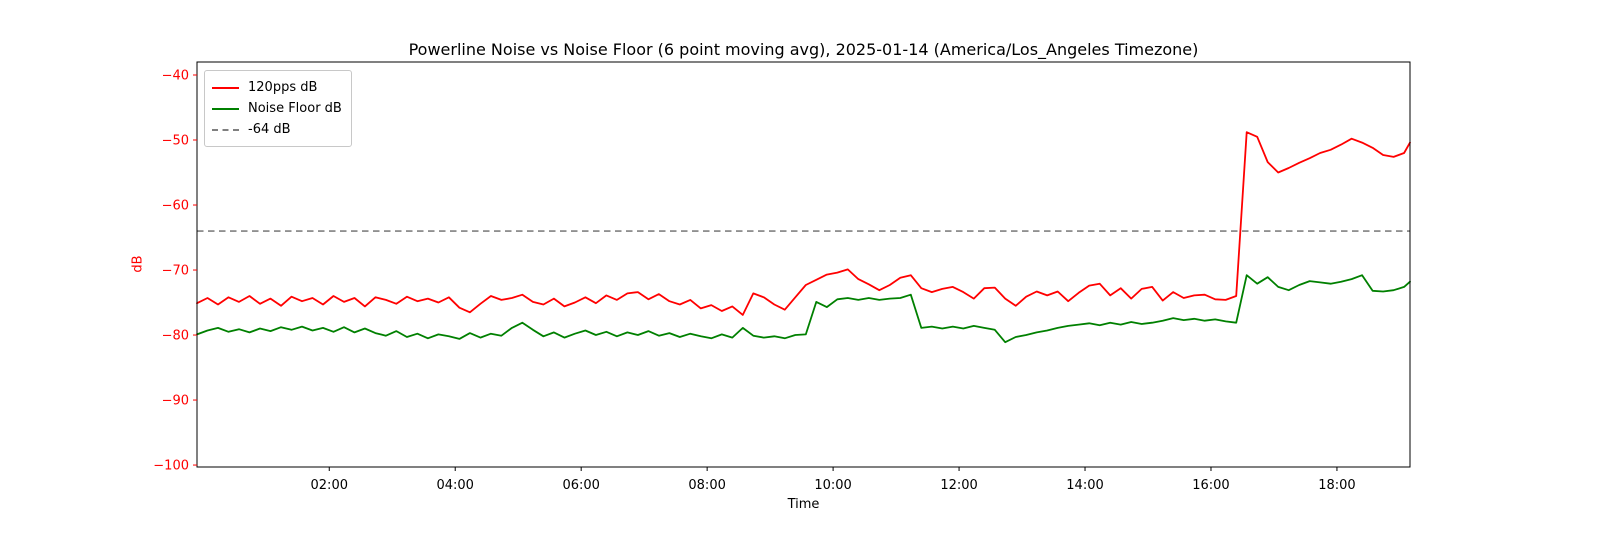 The width and height of the screenshot is (1600, 540). I want to click on x-tick-label: 18:00, so click(1336, 485).